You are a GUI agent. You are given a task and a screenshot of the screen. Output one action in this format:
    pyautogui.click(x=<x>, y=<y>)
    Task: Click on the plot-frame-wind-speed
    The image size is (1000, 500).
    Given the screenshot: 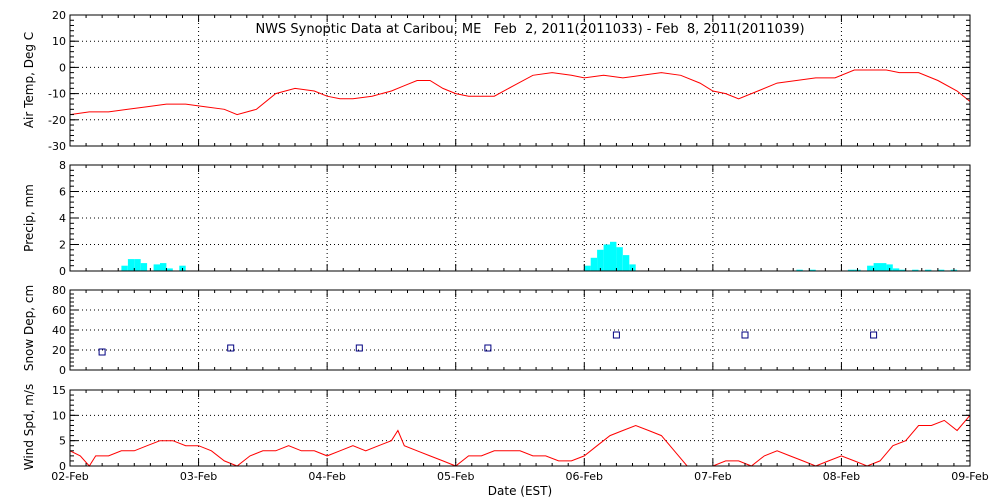 What is the action you would take?
    pyautogui.click(x=520, y=428)
    